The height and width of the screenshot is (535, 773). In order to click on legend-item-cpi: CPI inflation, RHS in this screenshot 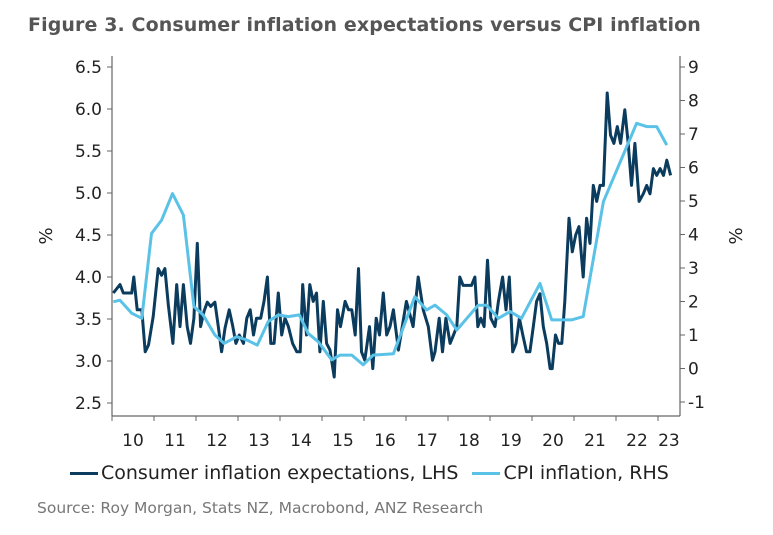, I will do `click(570, 473)`.